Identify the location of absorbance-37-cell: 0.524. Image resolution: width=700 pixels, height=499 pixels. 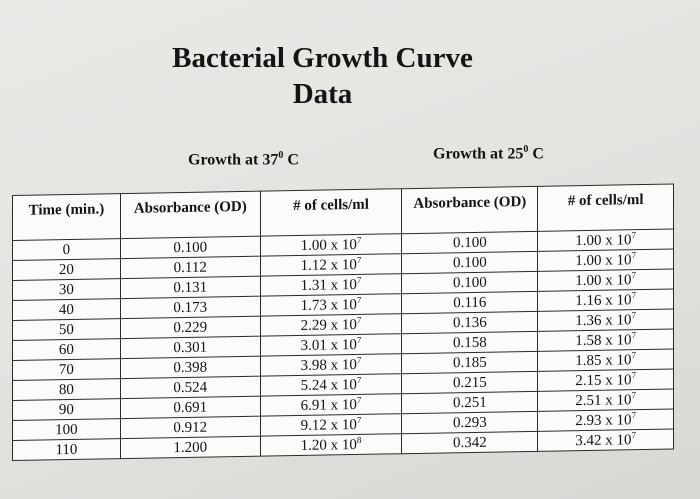
(190, 387).